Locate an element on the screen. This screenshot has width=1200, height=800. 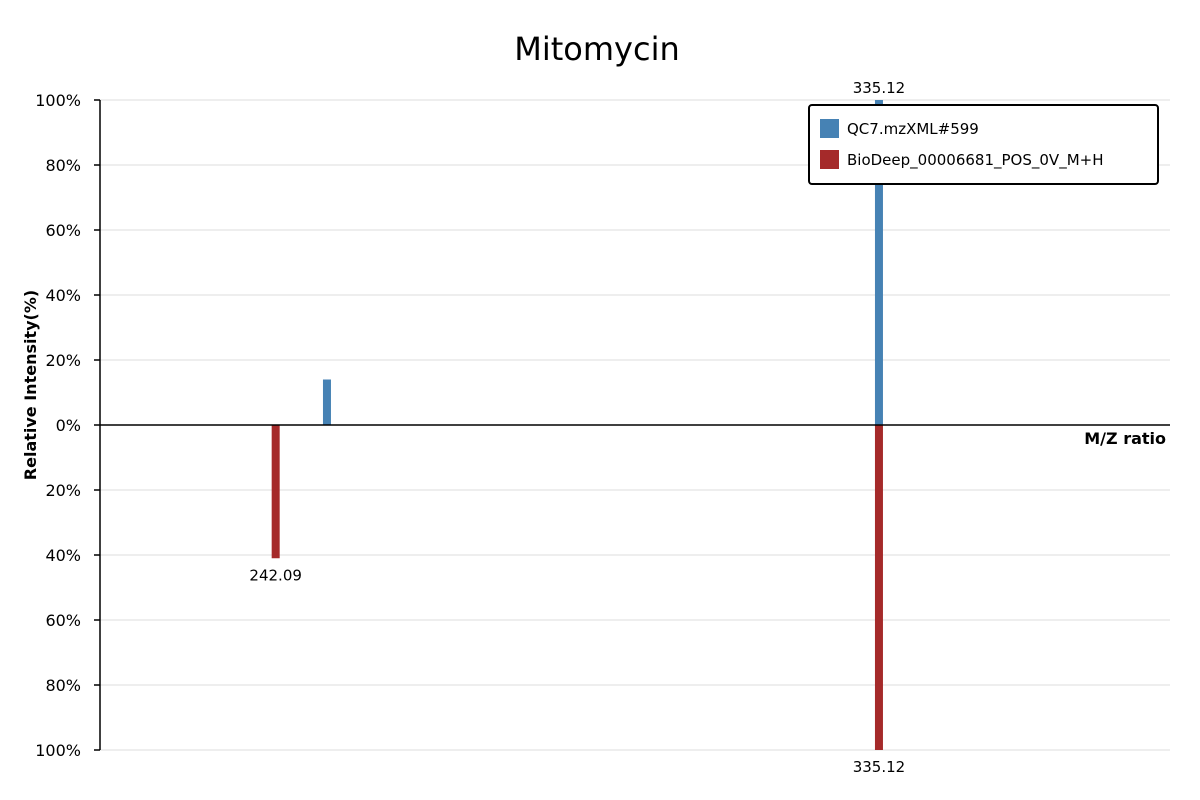
y-tick-label: 0% is located at coordinates (68, 425).